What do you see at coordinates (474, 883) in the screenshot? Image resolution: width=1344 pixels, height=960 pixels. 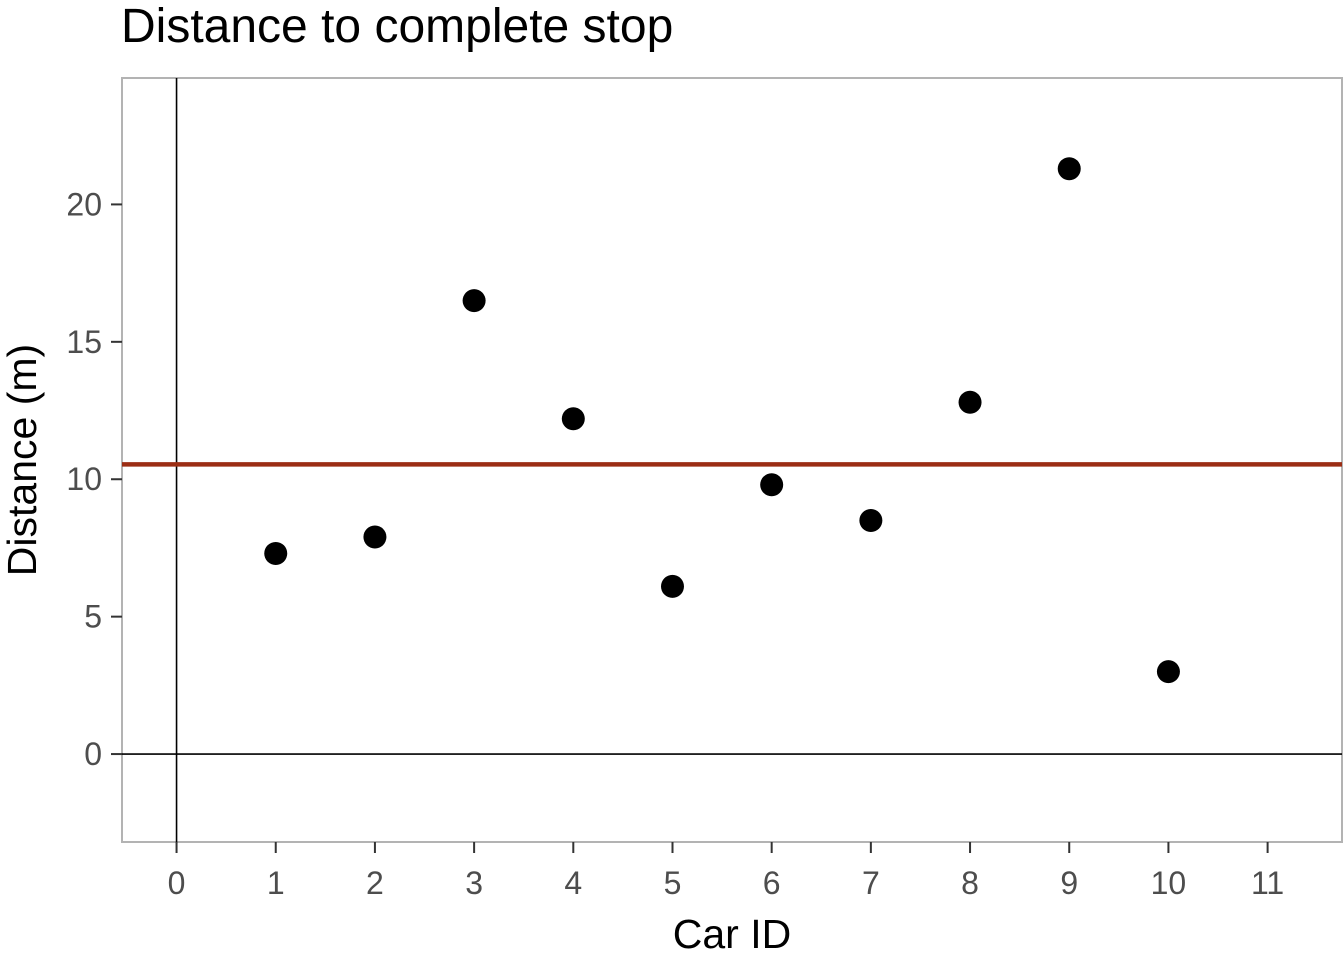 I see `x-tick-label: 3` at bounding box center [474, 883].